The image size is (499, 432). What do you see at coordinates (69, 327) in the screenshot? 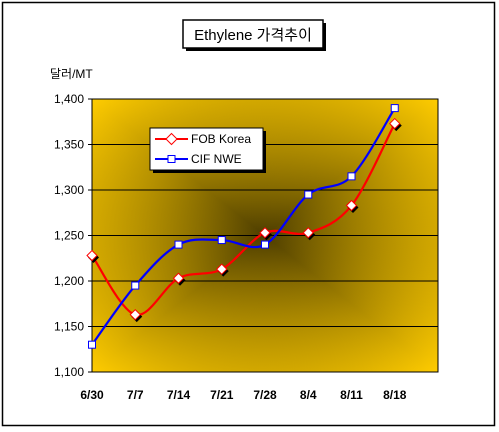
I see `y-tick-label: 1,150` at bounding box center [69, 327].